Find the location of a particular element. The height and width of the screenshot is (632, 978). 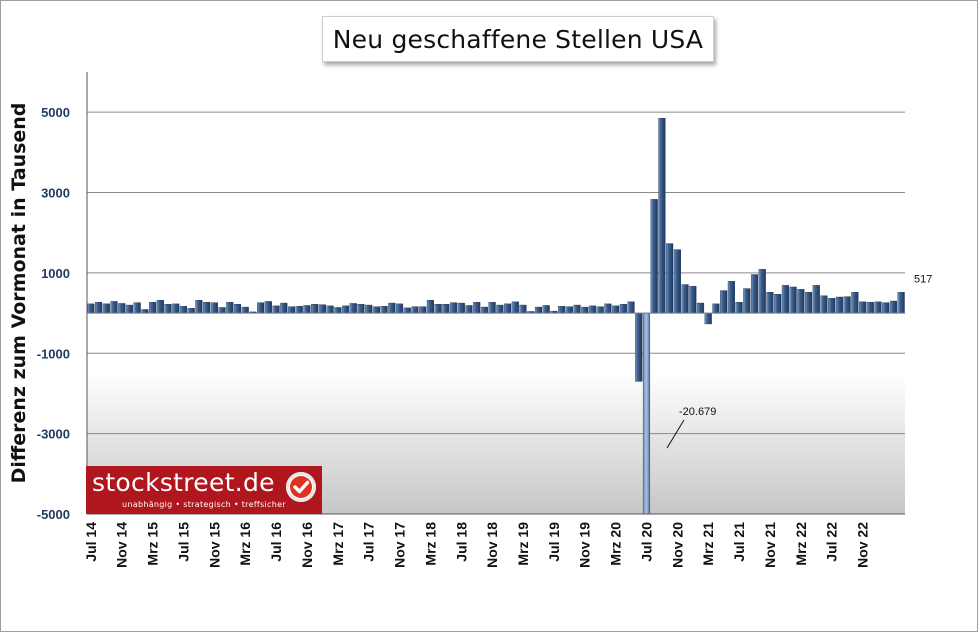

x-tick-label: Jul 15 is located at coordinates (184, 542).